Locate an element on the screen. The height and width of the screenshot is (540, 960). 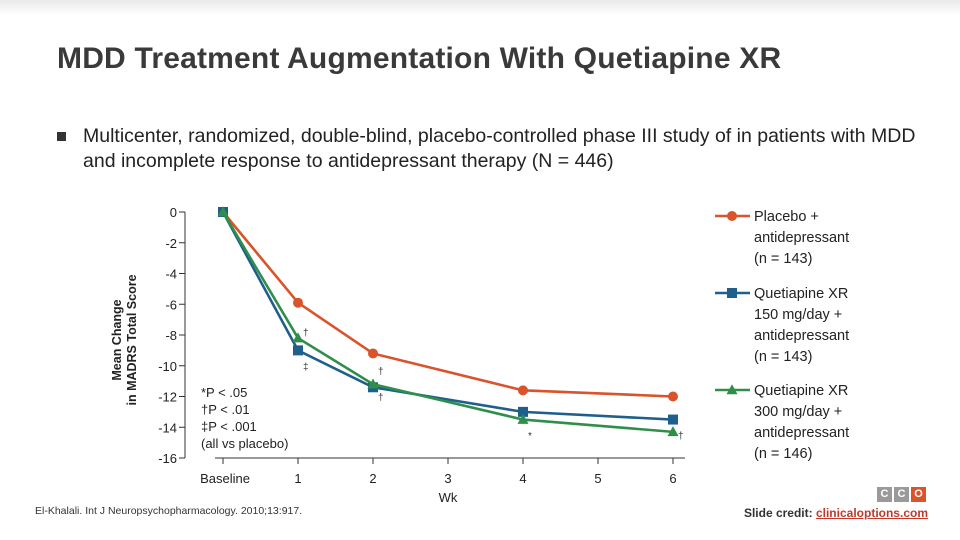
legend-label-line: (n = 146) is located at coordinates (783, 454).